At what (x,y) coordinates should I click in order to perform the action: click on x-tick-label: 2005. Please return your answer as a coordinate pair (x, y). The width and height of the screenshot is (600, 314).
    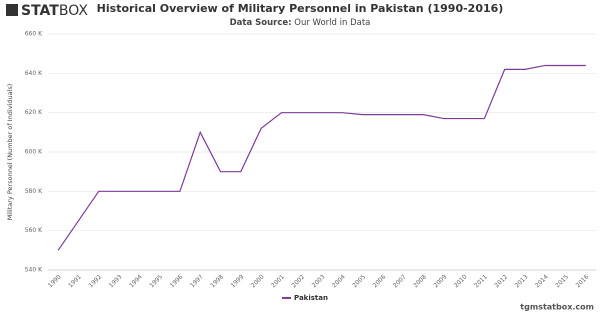
    Looking at the image, I should click on (359, 281).